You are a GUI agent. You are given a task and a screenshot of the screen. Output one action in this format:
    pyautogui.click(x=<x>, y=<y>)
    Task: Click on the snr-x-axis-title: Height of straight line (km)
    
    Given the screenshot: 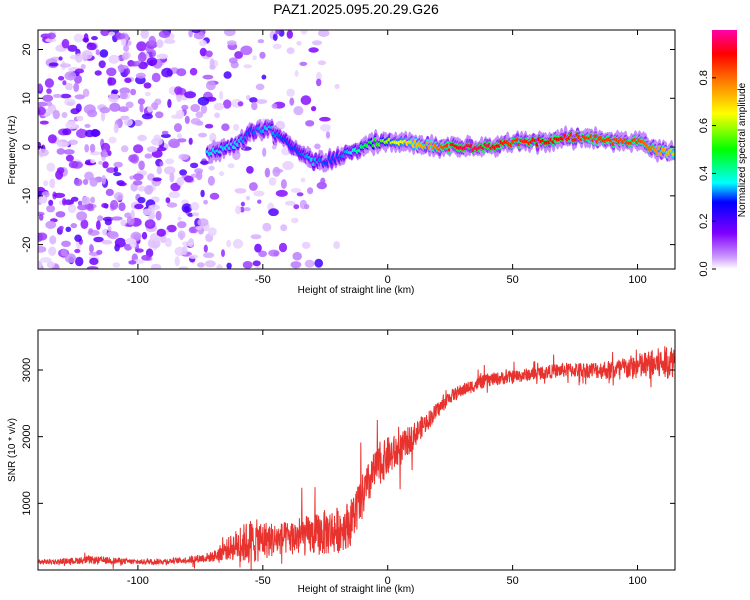 What is the action you would take?
    pyautogui.click(x=356, y=589)
    